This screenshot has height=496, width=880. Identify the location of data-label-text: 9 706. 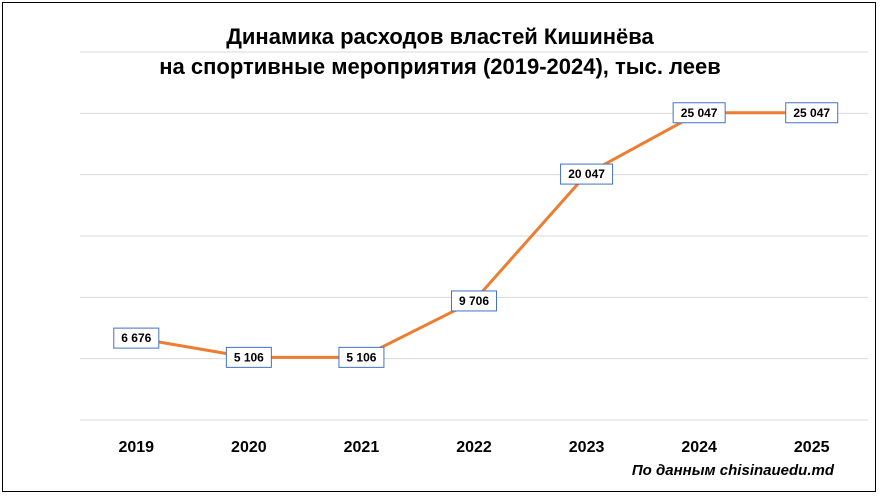
(474, 301).